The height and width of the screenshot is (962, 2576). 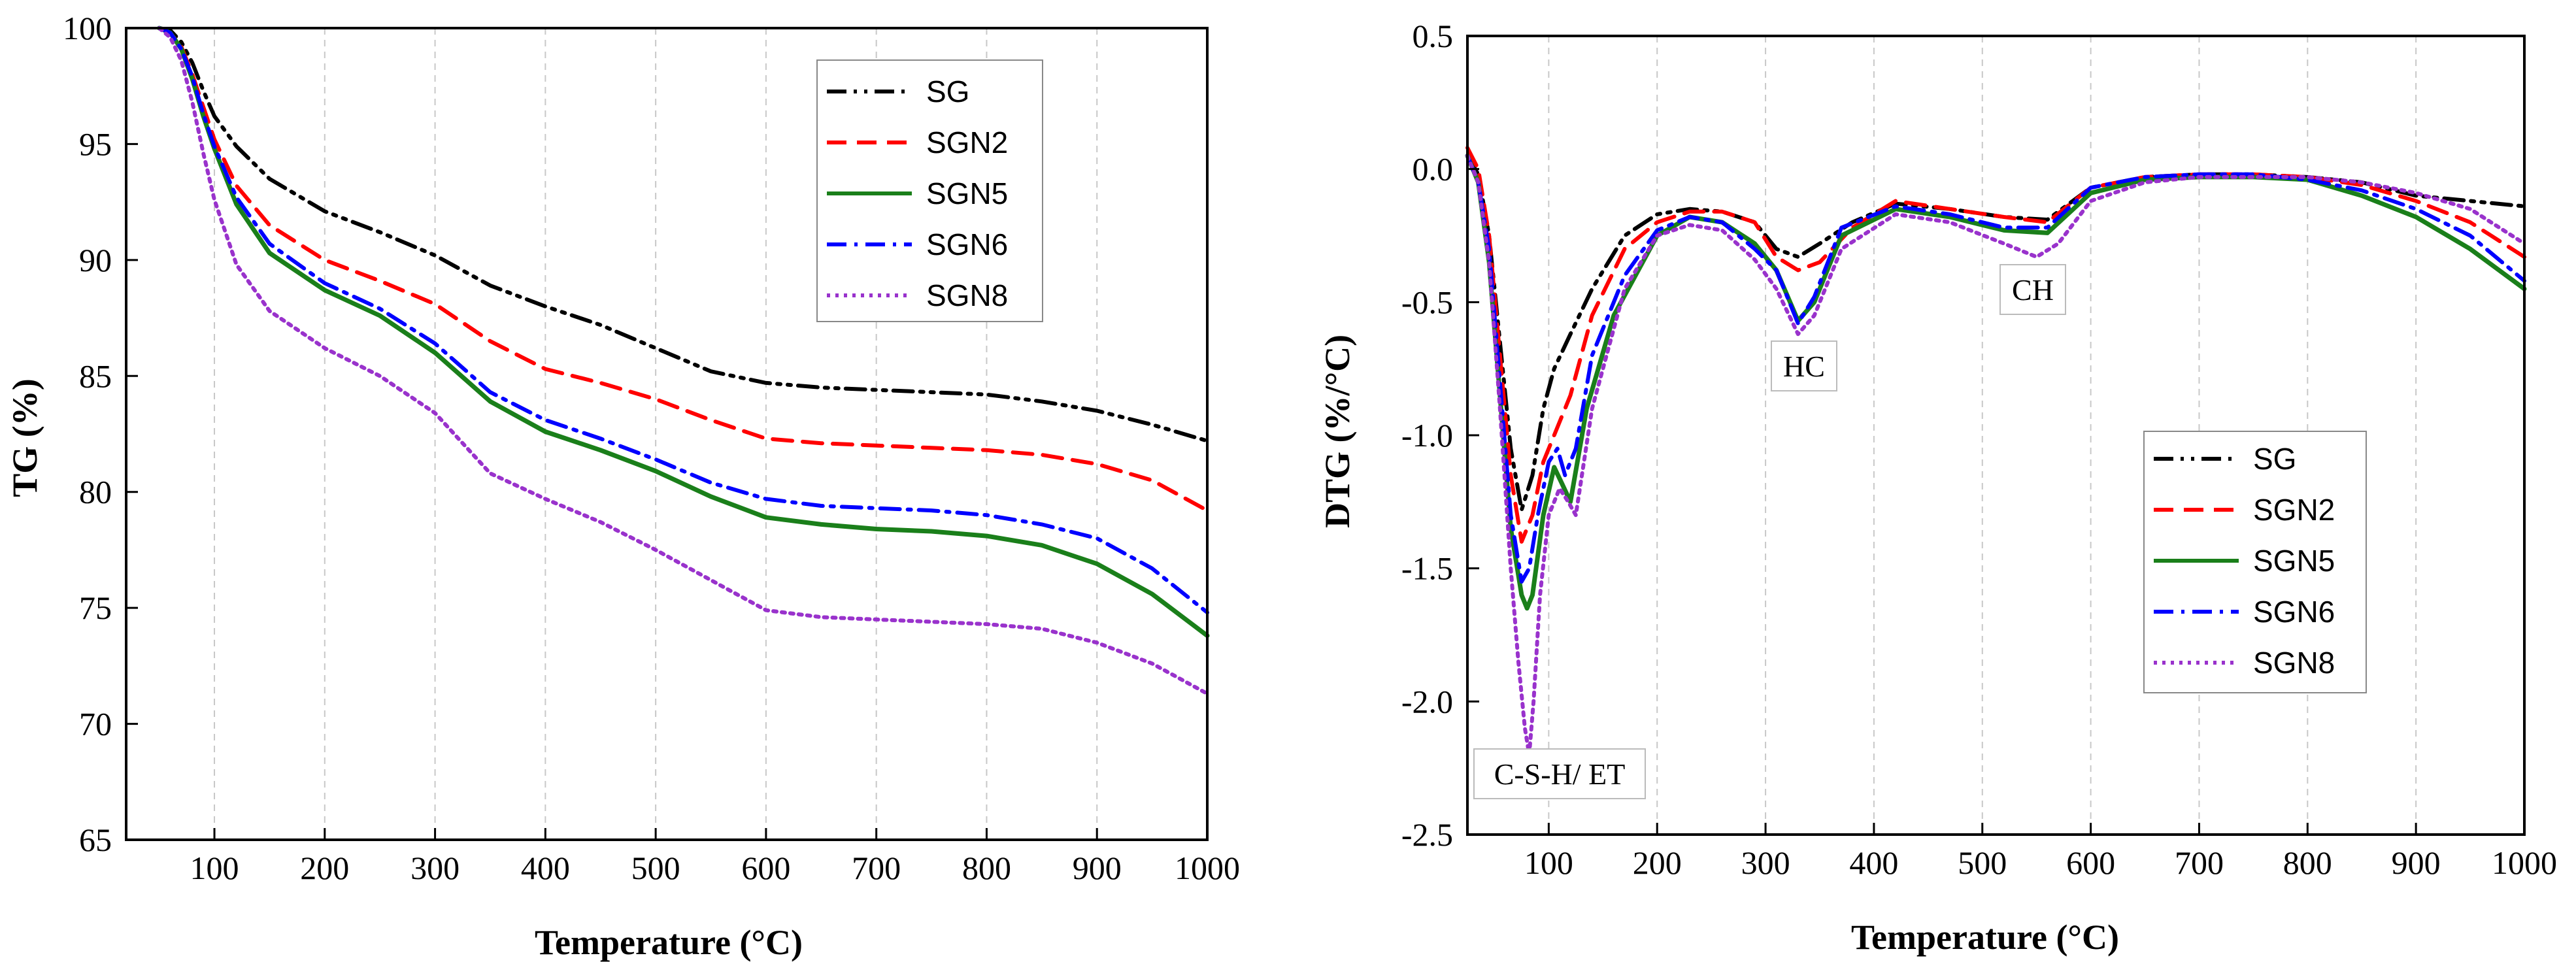 I want to click on tg-xtick-label-400: 400, so click(x=545, y=868).